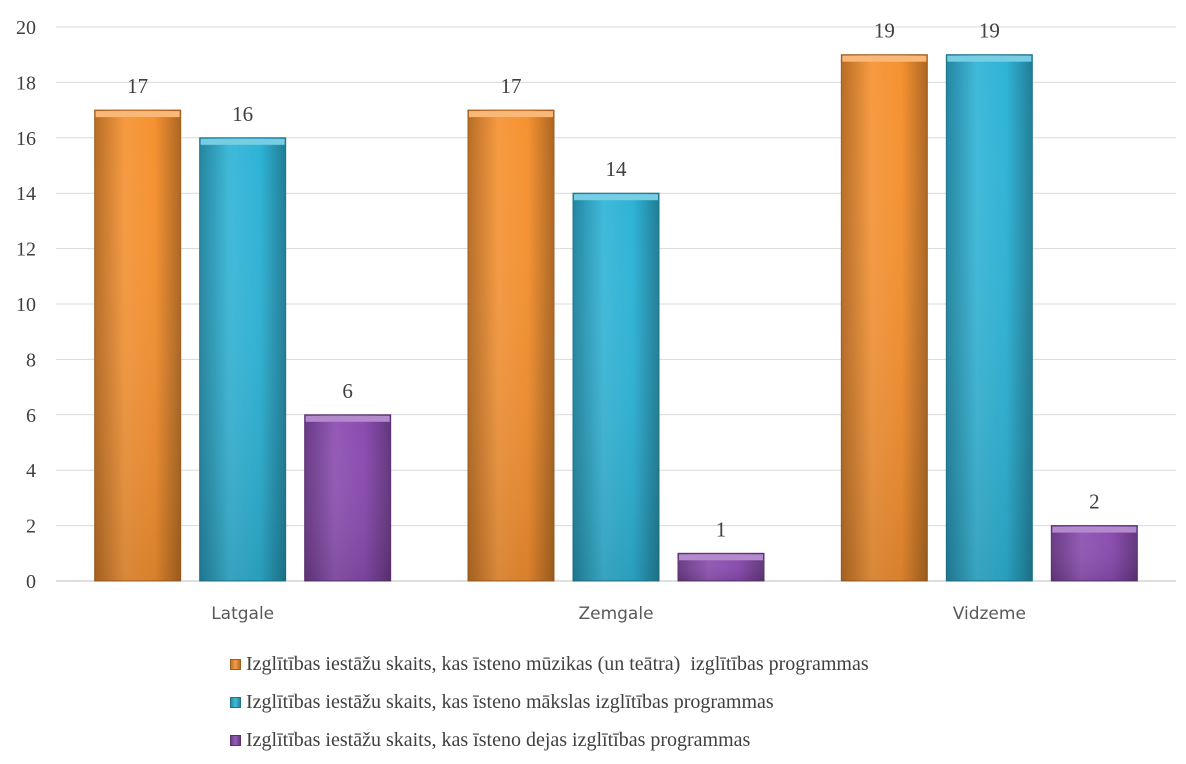  I want to click on category-label: Zemgale, so click(615, 614).